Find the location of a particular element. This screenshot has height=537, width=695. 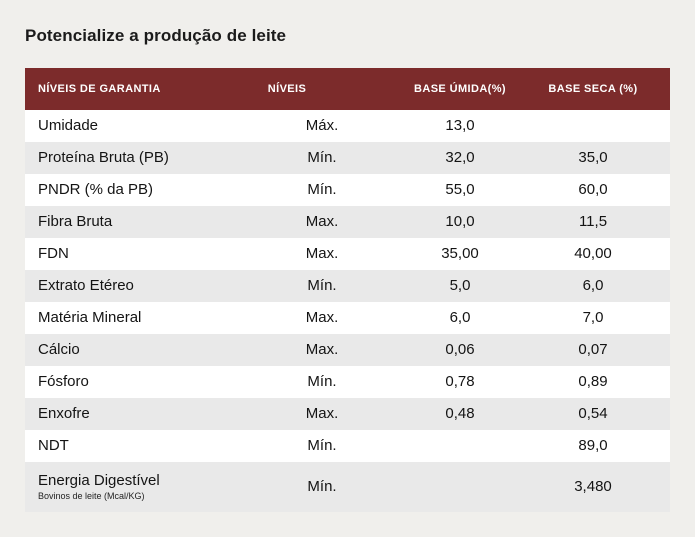

table-row: PNDR (% da PB) Mín. 55,0 60,0 is located at coordinates (347, 190).